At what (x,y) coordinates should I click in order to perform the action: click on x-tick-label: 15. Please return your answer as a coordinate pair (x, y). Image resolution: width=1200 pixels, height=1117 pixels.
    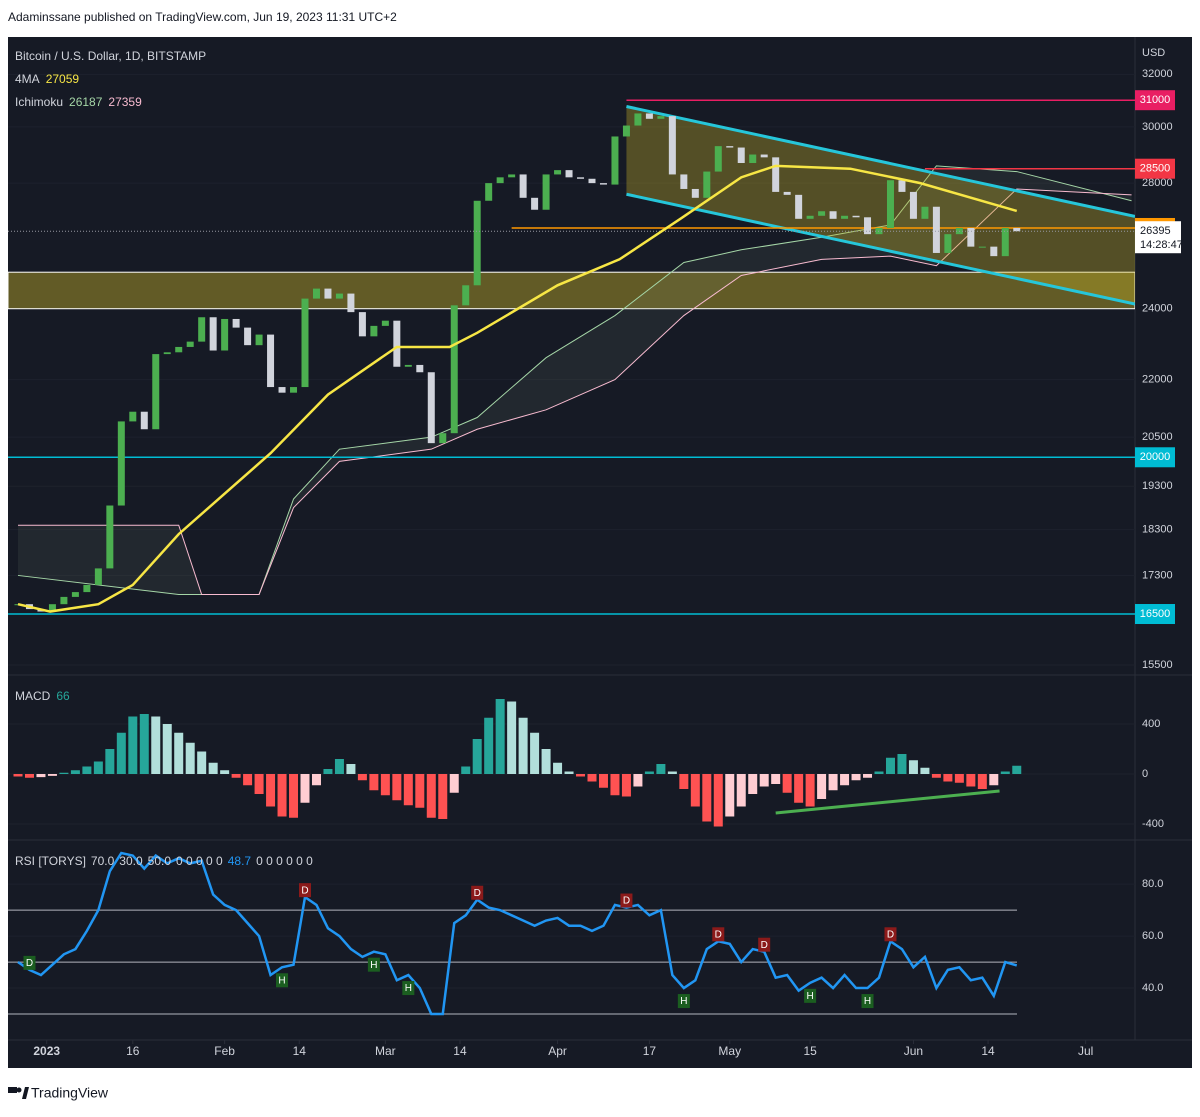
    Looking at the image, I should click on (810, 1051).